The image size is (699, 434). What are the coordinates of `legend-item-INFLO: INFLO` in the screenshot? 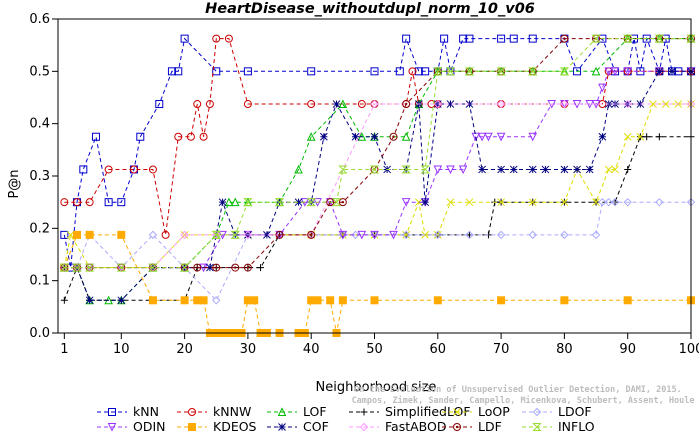 It's located at (558, 426).